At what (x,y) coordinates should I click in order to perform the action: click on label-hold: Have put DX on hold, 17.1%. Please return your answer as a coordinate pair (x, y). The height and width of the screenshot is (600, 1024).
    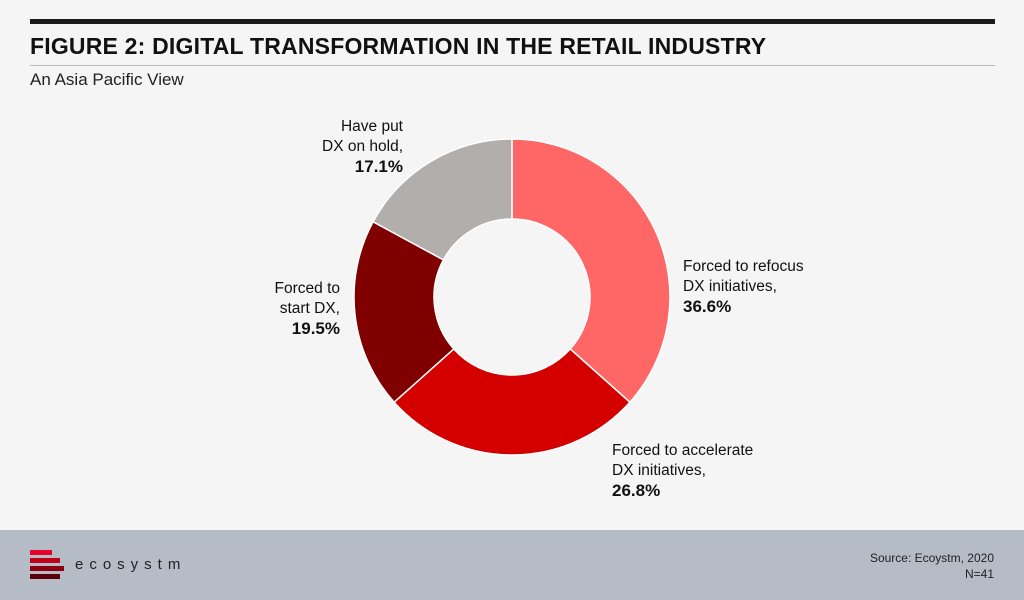
    Looking at the image, I should click on (362, 147).